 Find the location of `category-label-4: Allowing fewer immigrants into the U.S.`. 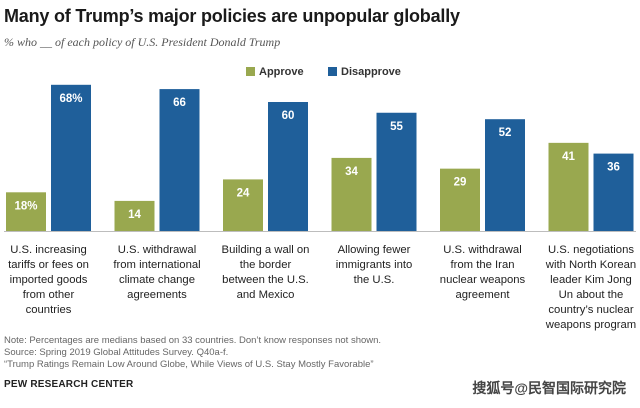

category-label-4: Allowing fewer immigrants into the U.S. is located at coordinates (374, 265).